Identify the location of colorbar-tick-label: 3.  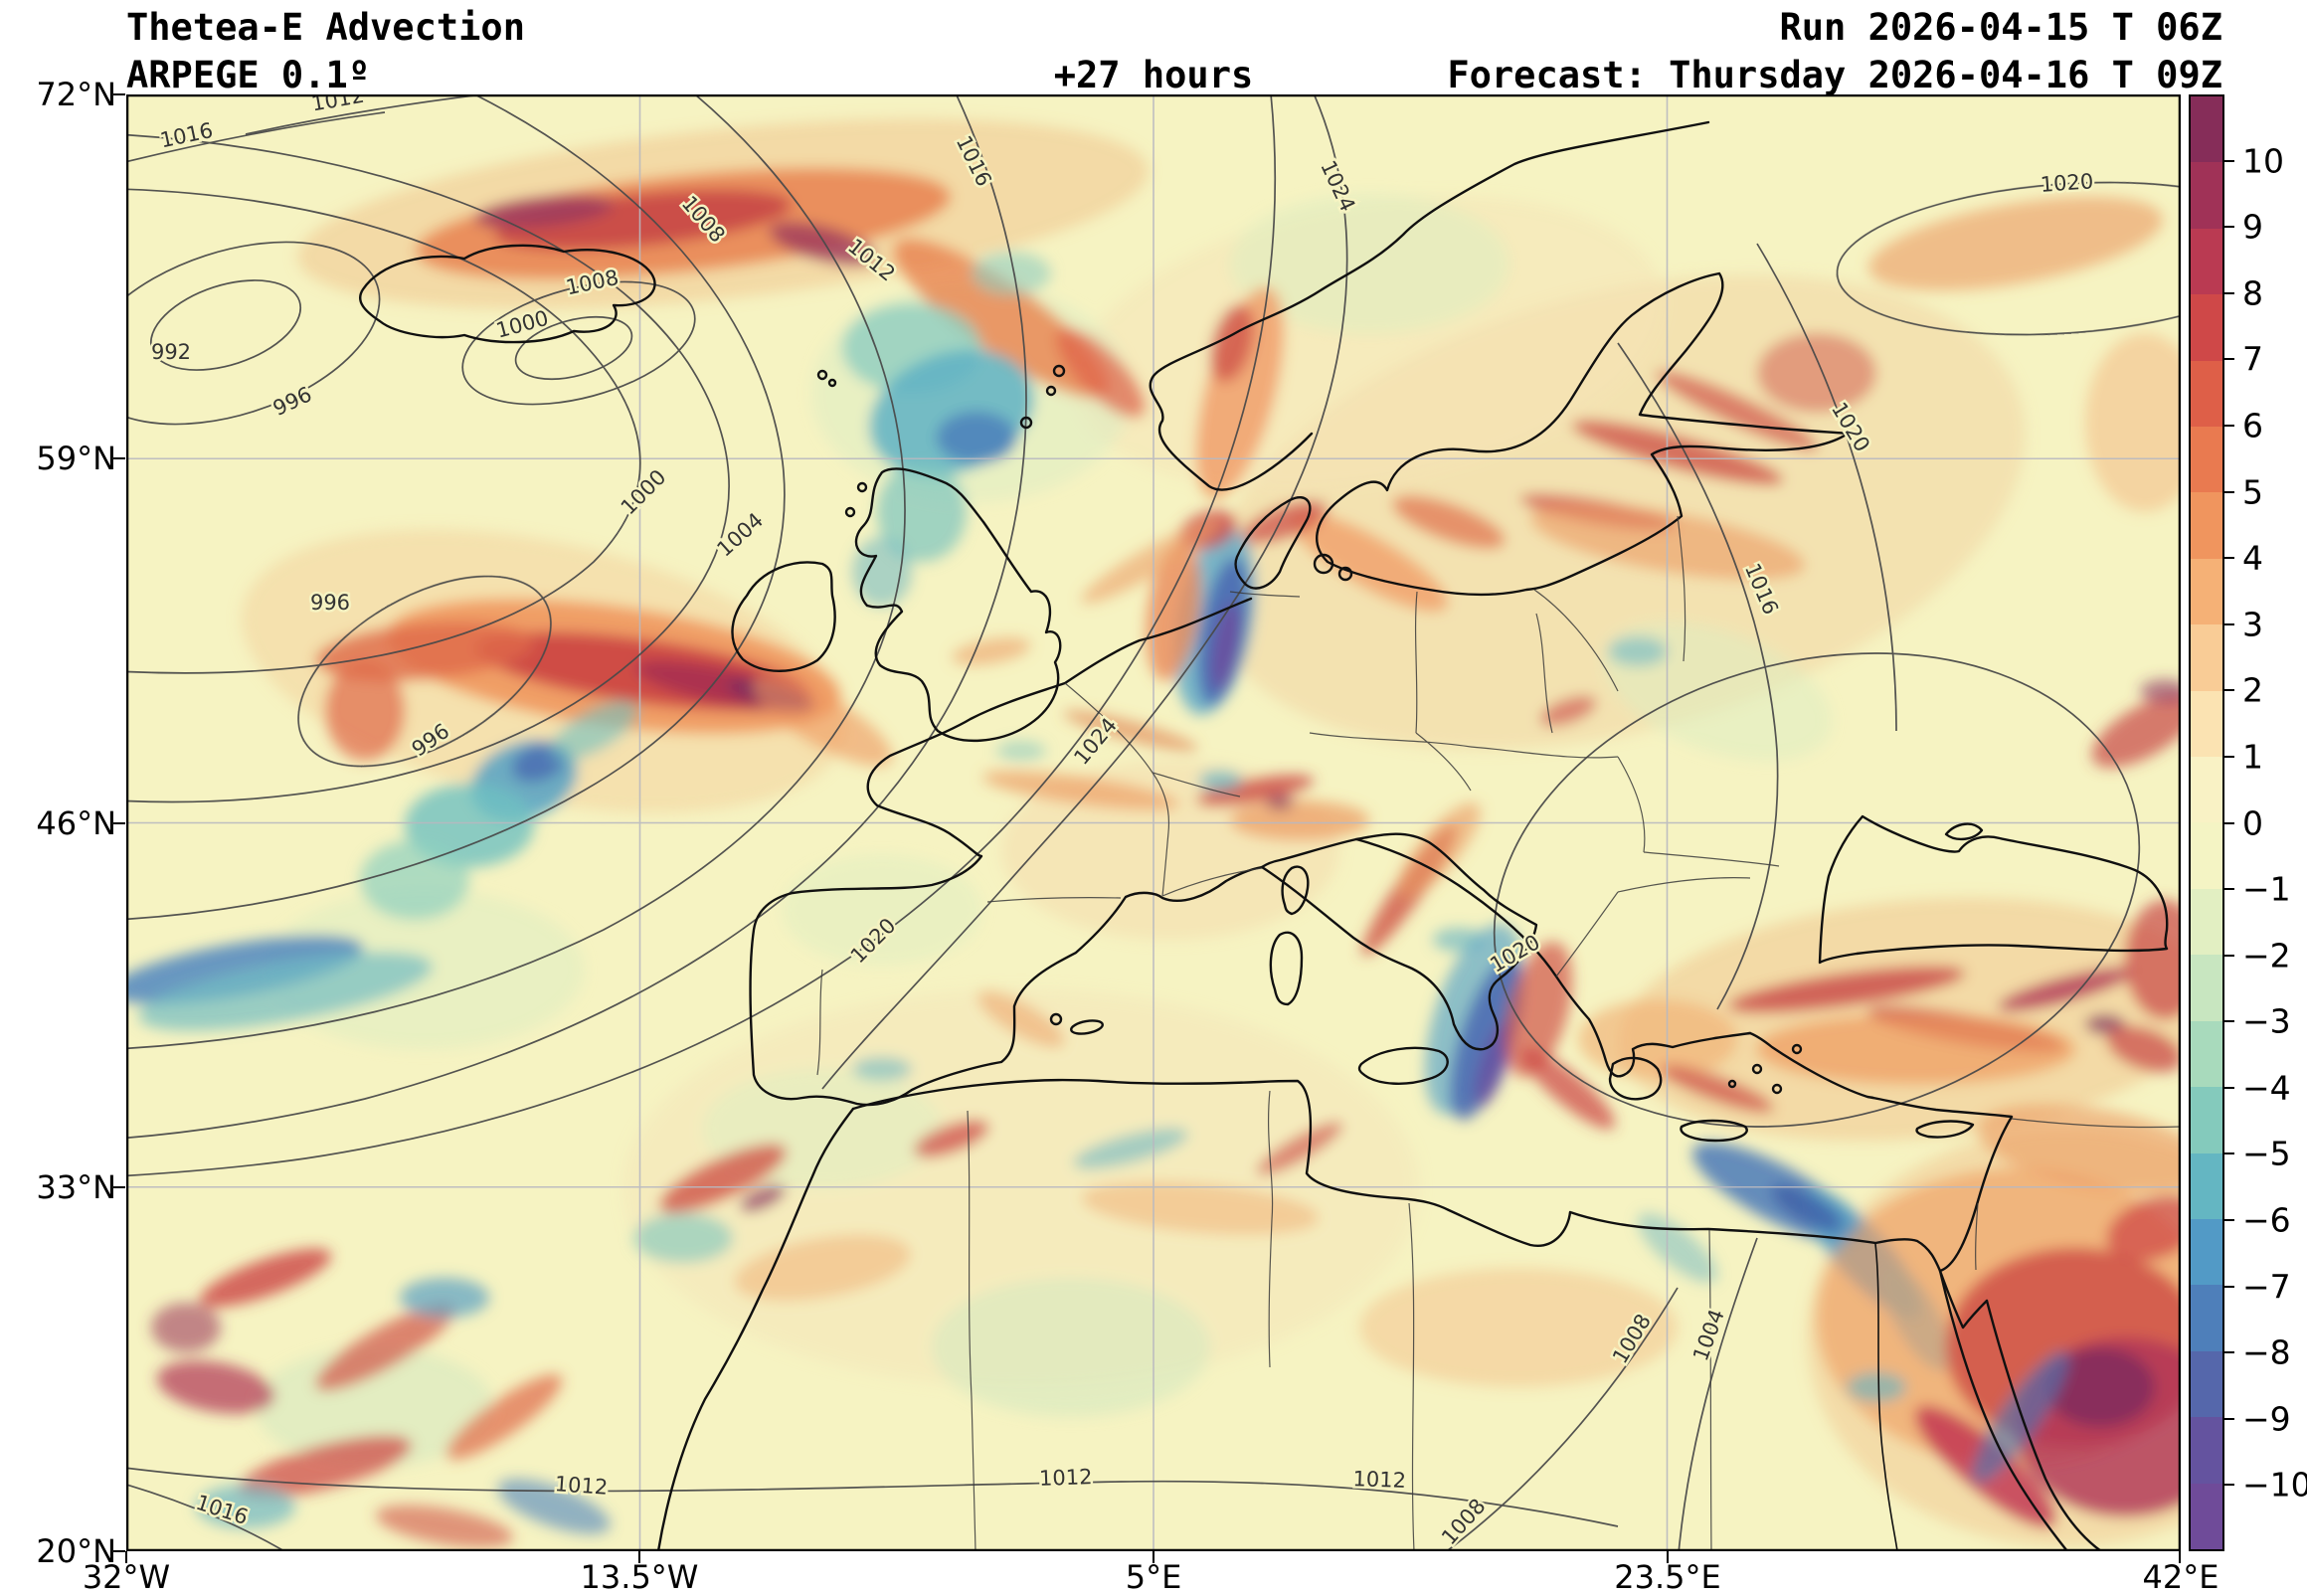
(2252, 624).